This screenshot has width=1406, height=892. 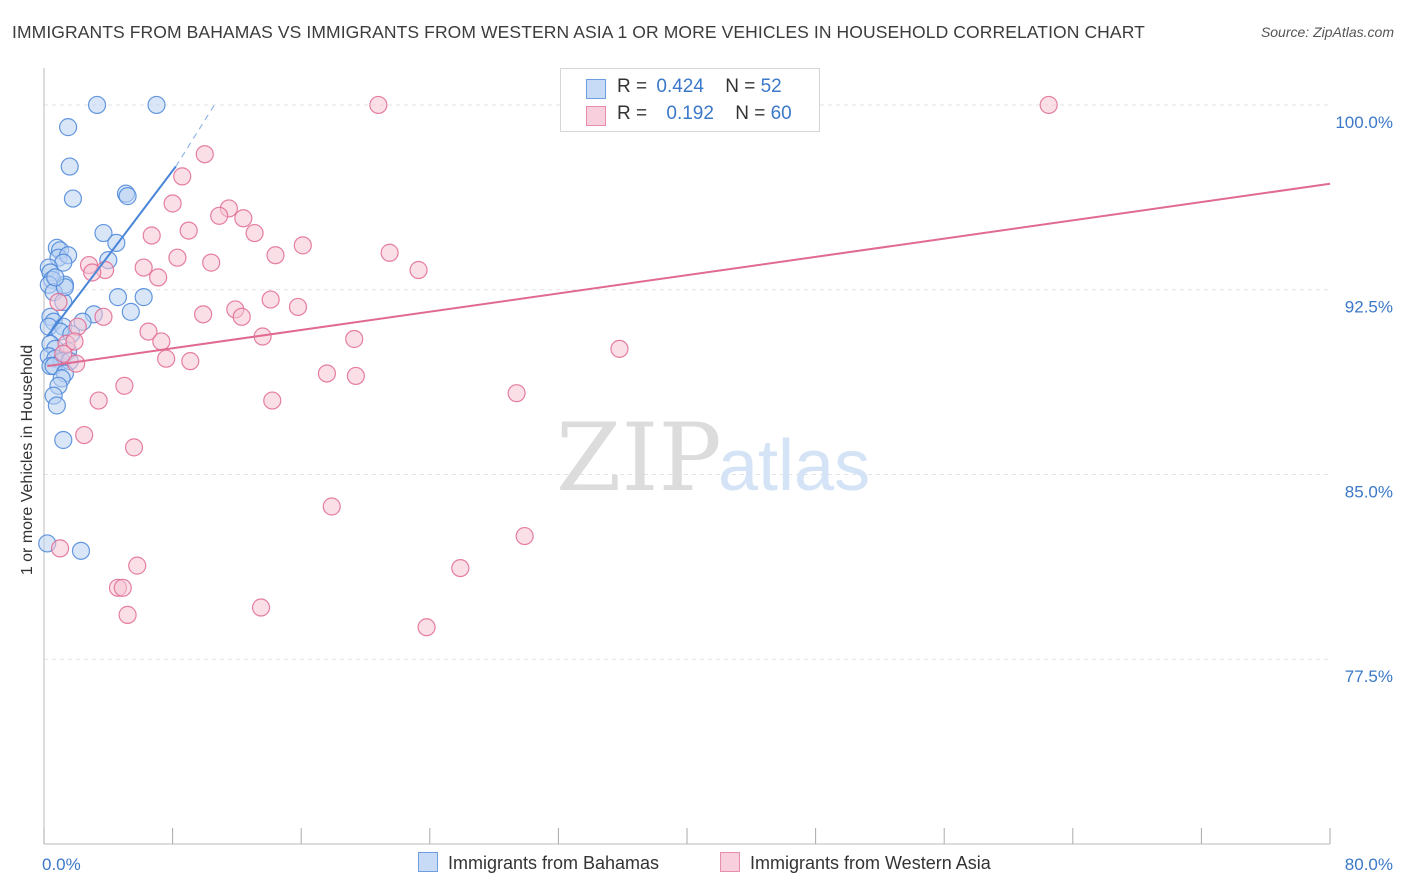 I want to click on y-tick-labels: 77.5% 85.0% 92.5% 100.0%, so click(x=1364, y=399).